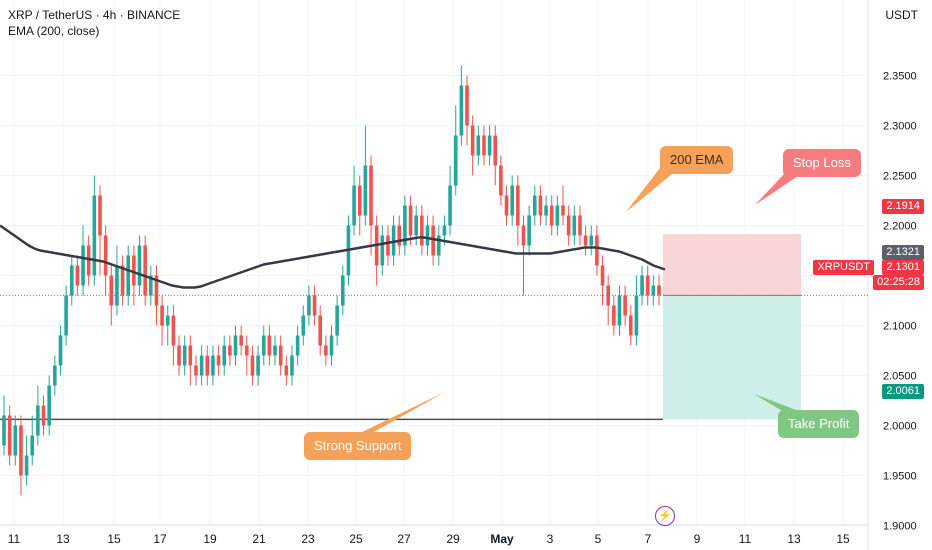 This screenshot has width=932, height=550. What do you see at coordinates (160, 539) in the screenshot?
I see `x-tick-label: 17` at bounding box center [160, 539].